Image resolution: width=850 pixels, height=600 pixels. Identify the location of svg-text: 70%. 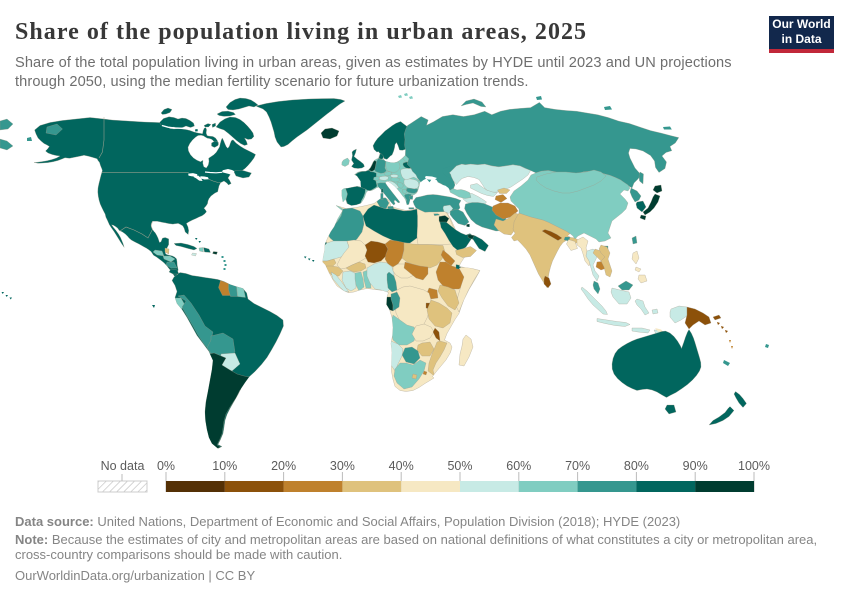
(577, 466).